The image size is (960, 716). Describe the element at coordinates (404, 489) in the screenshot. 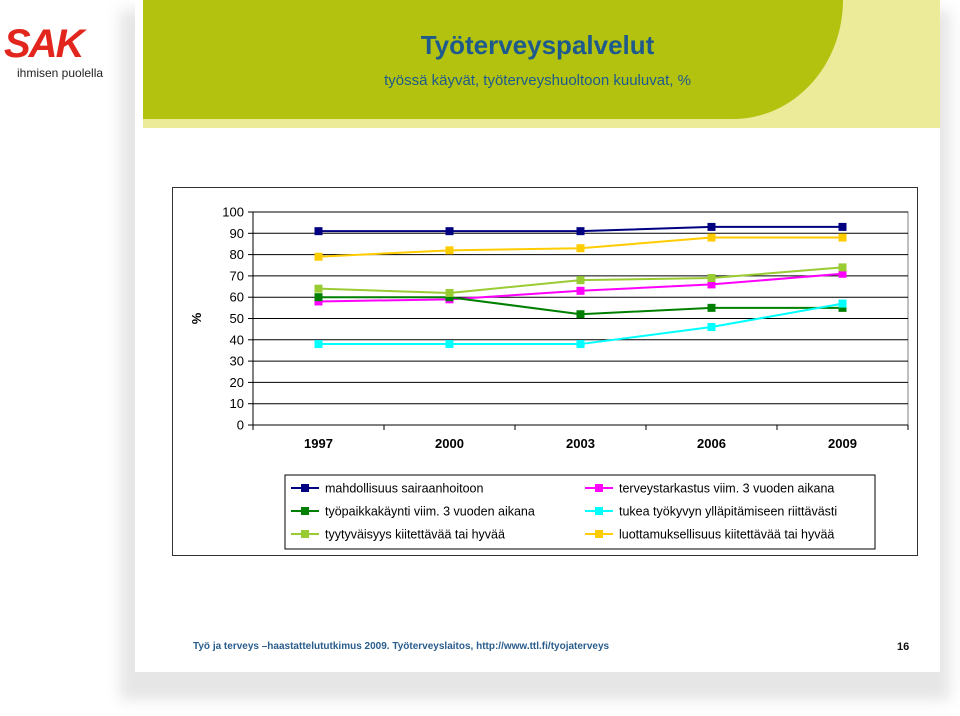

I see `legend-label: mahdollisuus sairaanhoitoon` at that location.